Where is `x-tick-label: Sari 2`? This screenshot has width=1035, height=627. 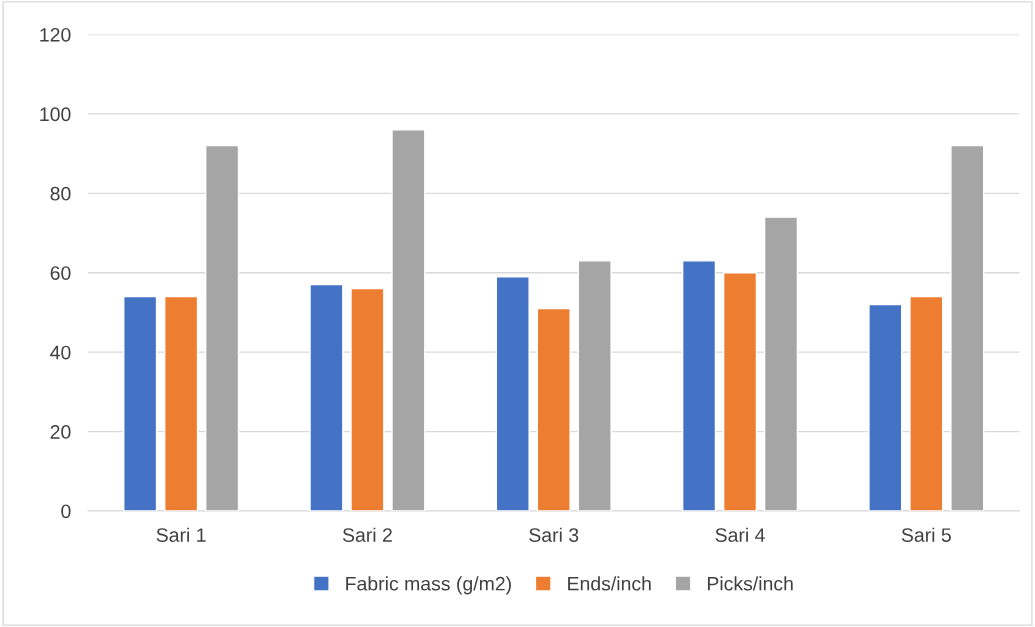 x-tick-label: Sari 2 is located at coordinates (367, 534).